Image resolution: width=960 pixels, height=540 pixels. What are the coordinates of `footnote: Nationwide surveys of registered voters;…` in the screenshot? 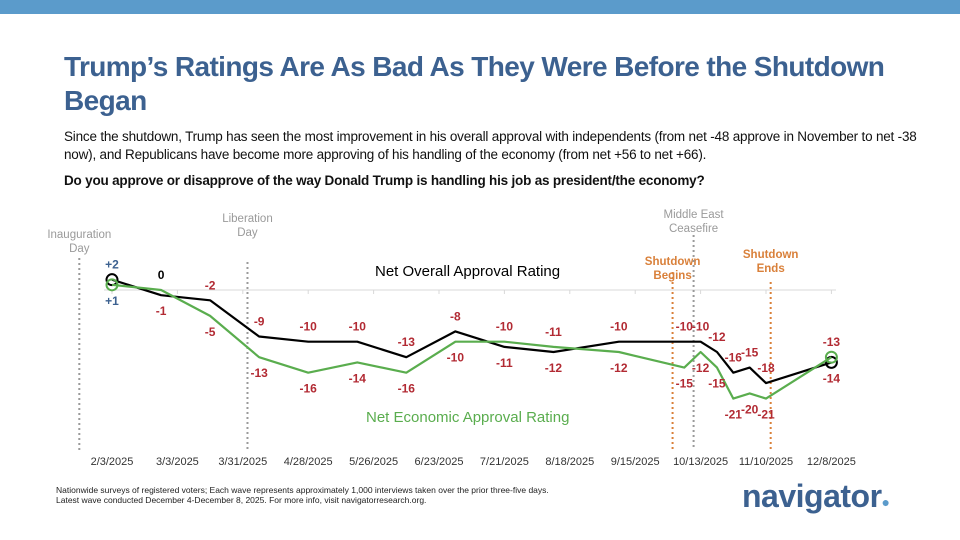 It's located at (302, 495).